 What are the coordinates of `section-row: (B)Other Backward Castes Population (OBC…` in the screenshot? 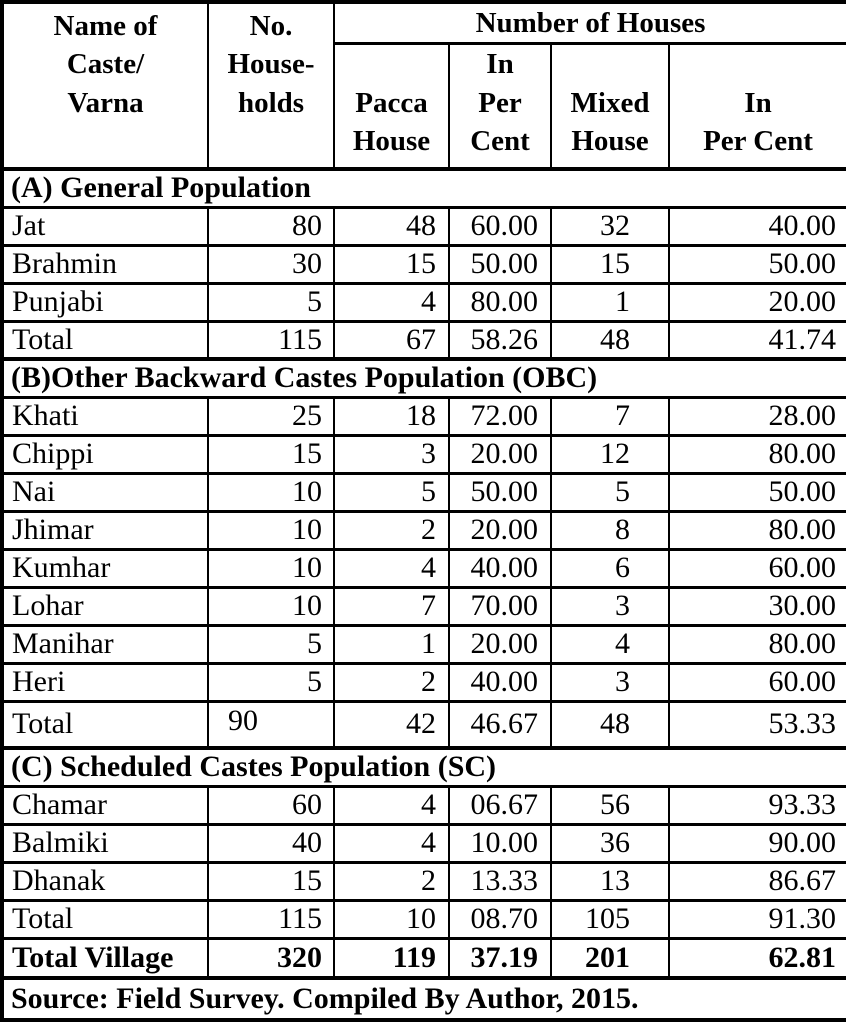 It's located at (423, 378).